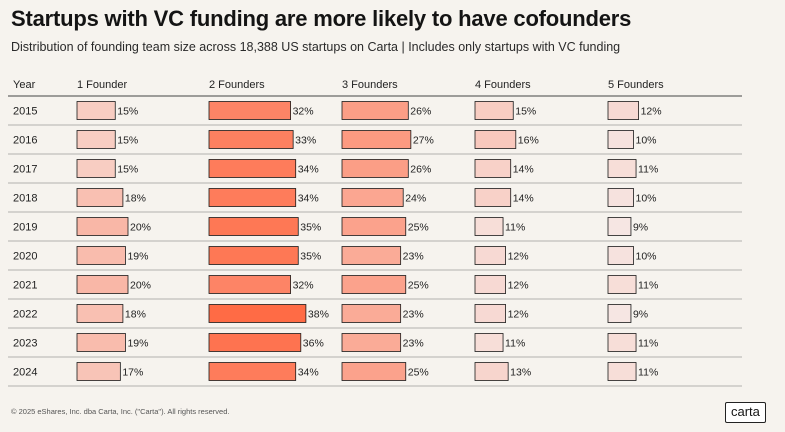 This screenshot has height=432, width=785. What do you see at coordinates (25, 373) in the screenshot?
I see `year-label: 2024` at bounding box center [25, 373].